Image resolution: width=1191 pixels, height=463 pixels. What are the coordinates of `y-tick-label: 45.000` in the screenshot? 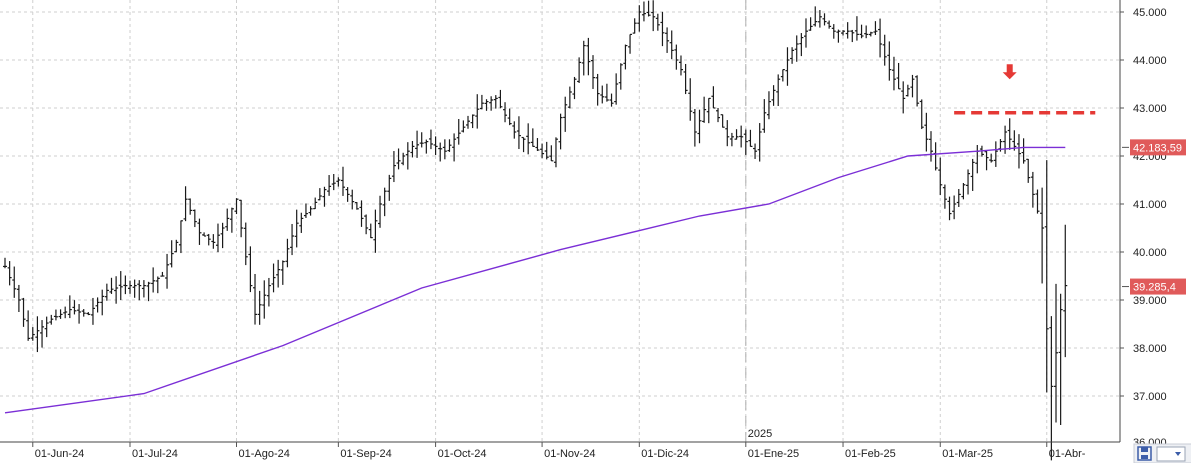 It's located at (1150, 13).